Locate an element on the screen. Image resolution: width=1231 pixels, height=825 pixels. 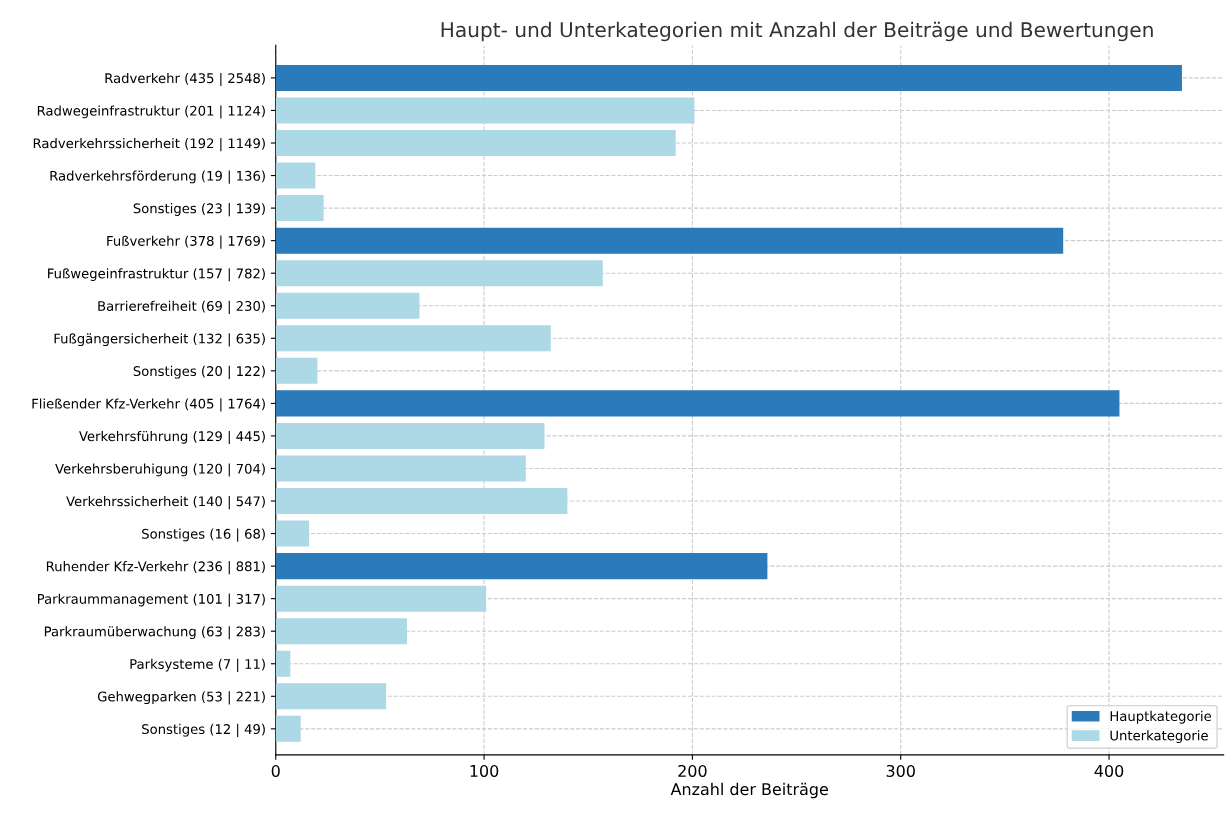
y-tick-label: Verkehrsberuhigung (120 | 704) is located at coordinates (160, 470).